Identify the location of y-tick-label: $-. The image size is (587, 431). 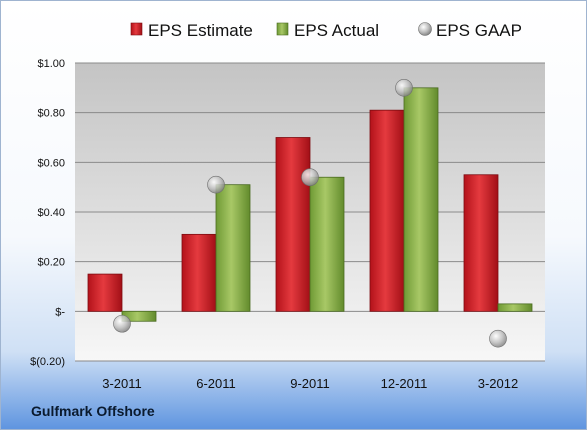
(60, 312).